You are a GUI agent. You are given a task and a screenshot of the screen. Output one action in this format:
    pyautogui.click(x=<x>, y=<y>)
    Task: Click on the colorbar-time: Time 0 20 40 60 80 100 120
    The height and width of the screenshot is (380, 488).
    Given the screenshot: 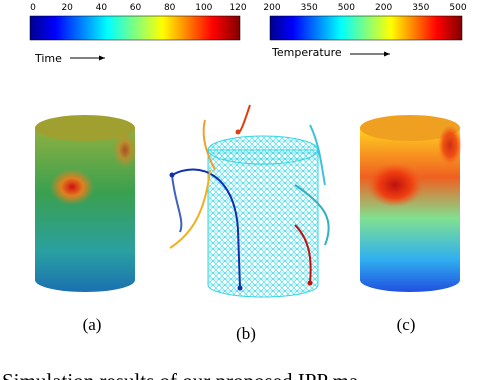 What is the action you would take?
    pyautogui.click(x=138, y=34)
    